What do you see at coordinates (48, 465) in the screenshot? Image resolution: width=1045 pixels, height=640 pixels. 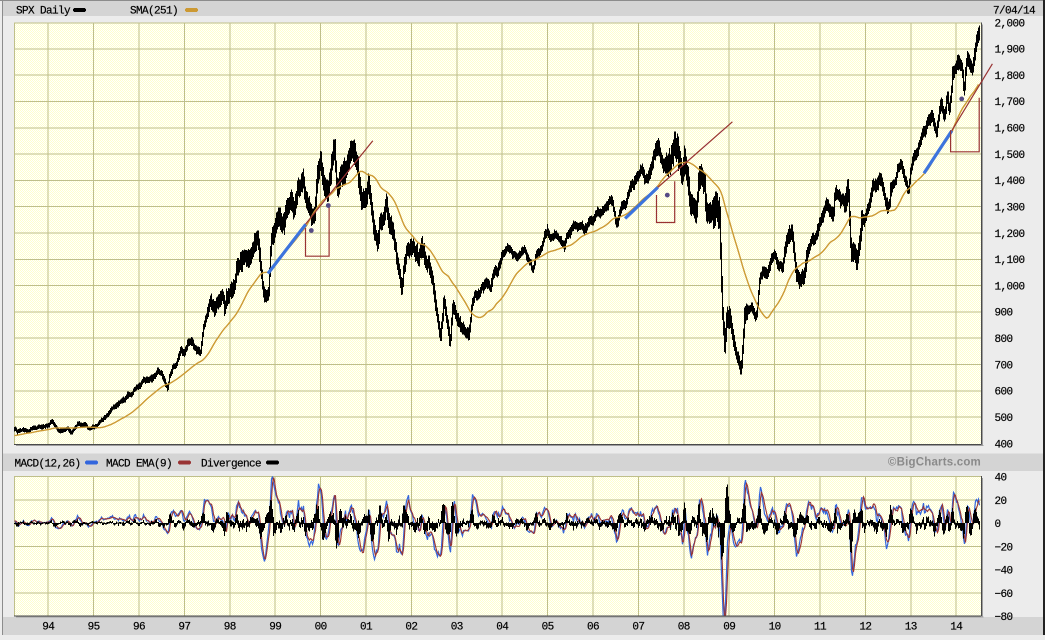 I see `svg-text: MACD(12,26)` at bounding box center [48, 465].